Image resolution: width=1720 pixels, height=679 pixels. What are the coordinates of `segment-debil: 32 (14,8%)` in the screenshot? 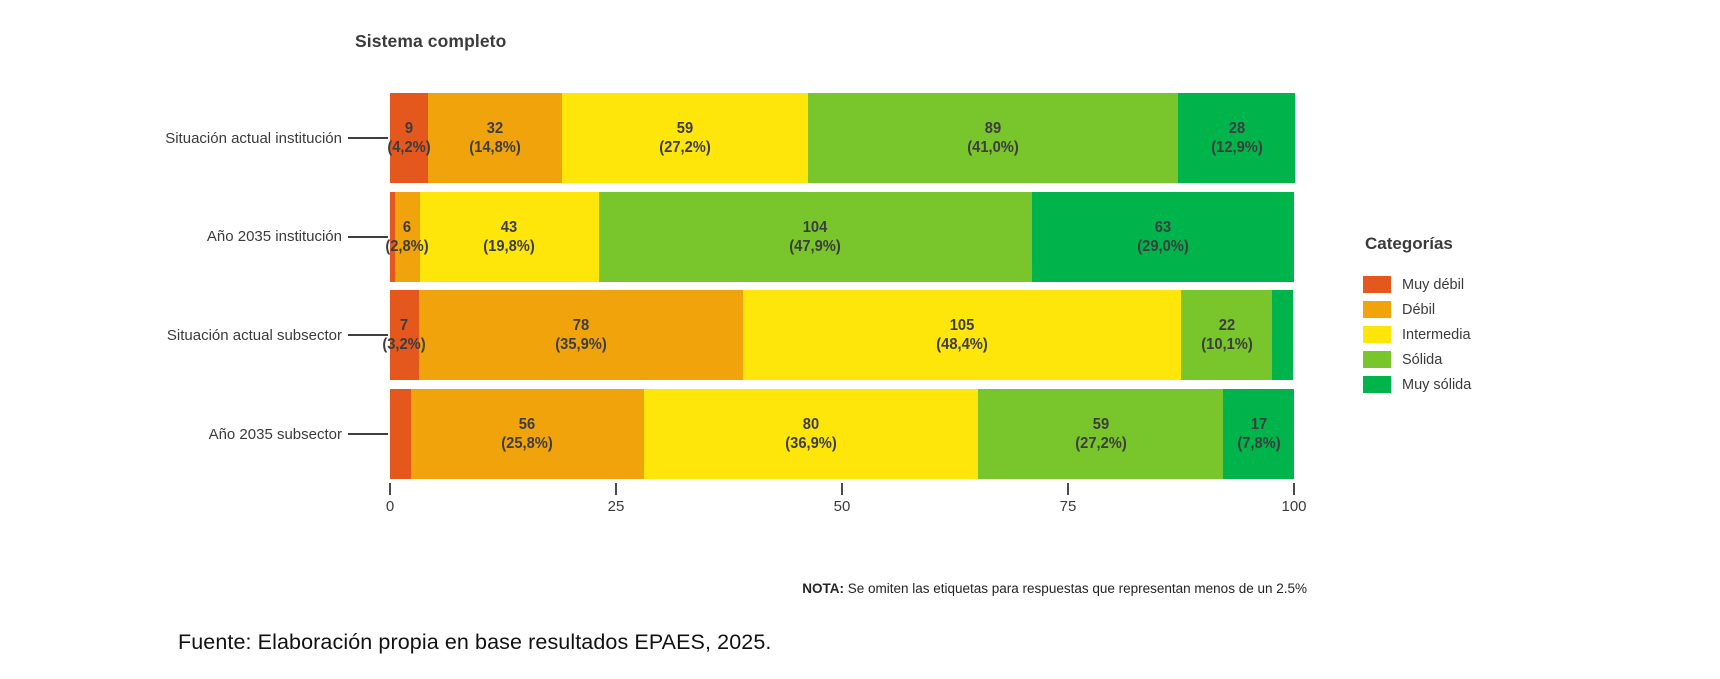 It's located at (494, 138).